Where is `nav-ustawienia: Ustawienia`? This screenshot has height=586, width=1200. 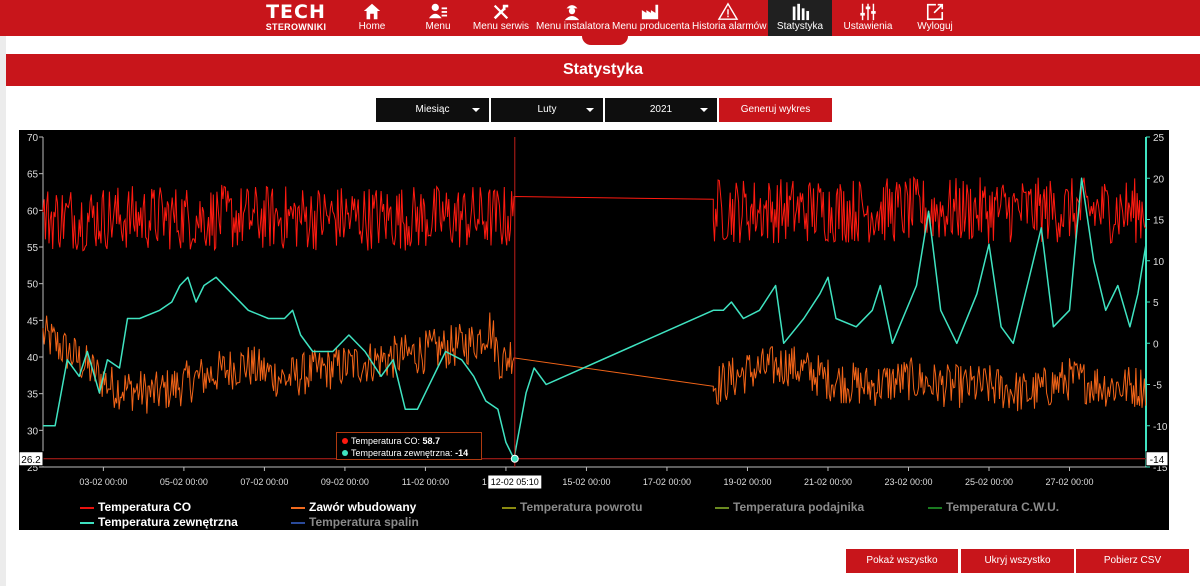
nav-ustawienia: Ustawienia is located at coordinates (868, 18).